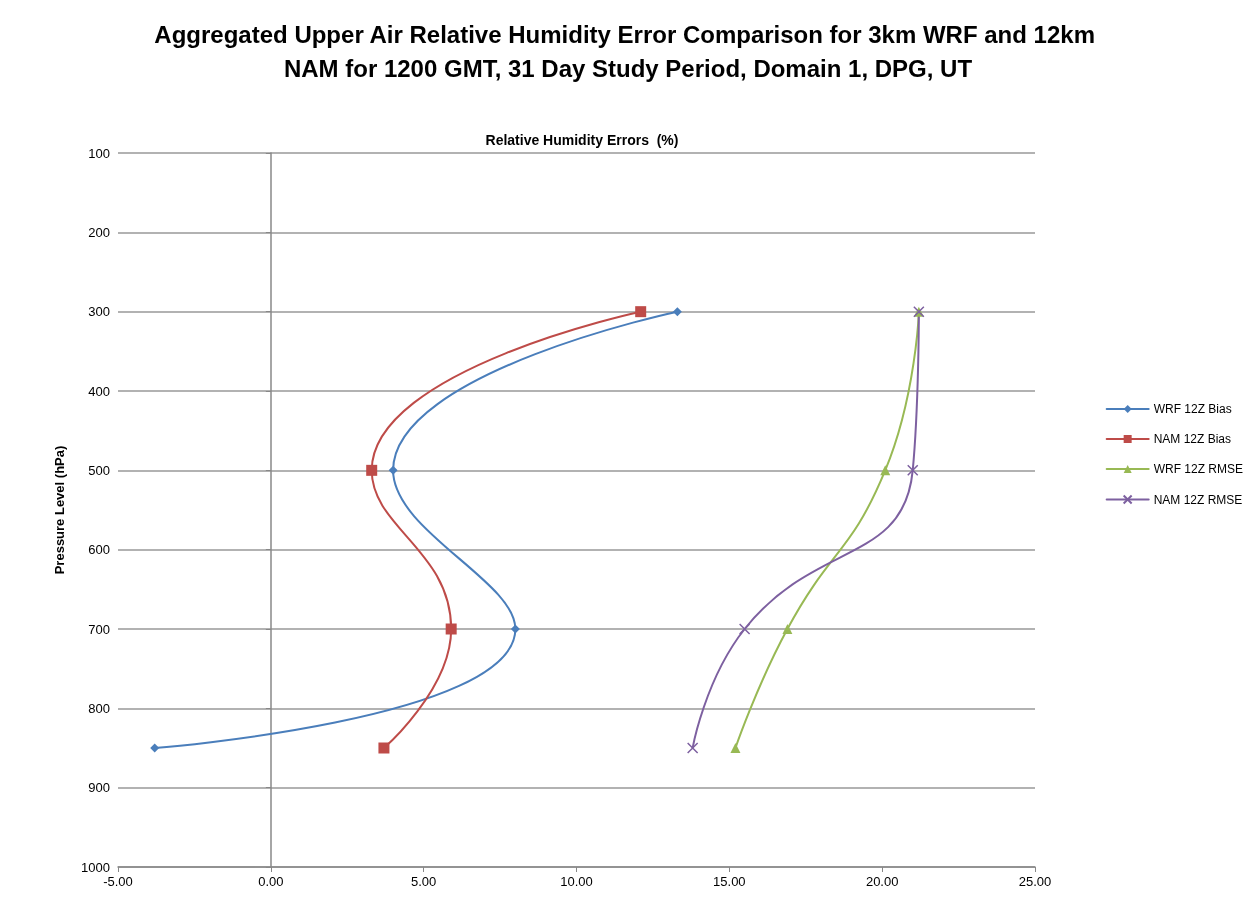 The width and height of the screenshot is (1256, 909). What do you see at coordinates (1192, 439) in the screenshot?
I see `legend-label: NAM 12Z Bias` at bounding box center [1192, 439].